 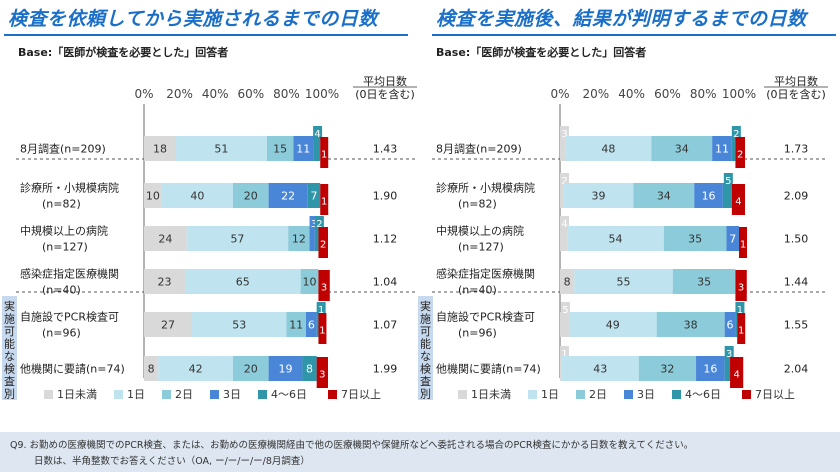 I want to click on legend-label: 2日, so click(x=598, y=394).